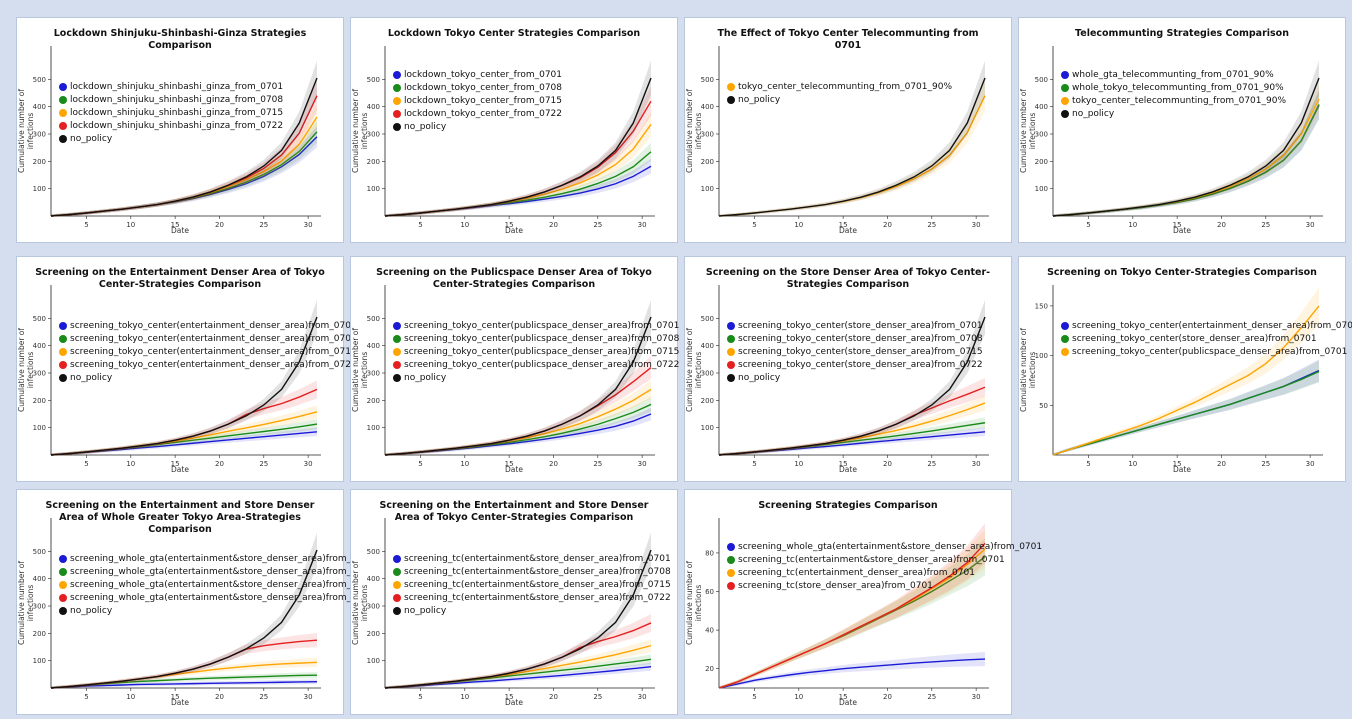 The height and width of the screenshot is (719, 1352). What do you see at coordinates (709, 592) in the screenshot?
I see `y-tick-label: 60` at bounding box center [709, 592].